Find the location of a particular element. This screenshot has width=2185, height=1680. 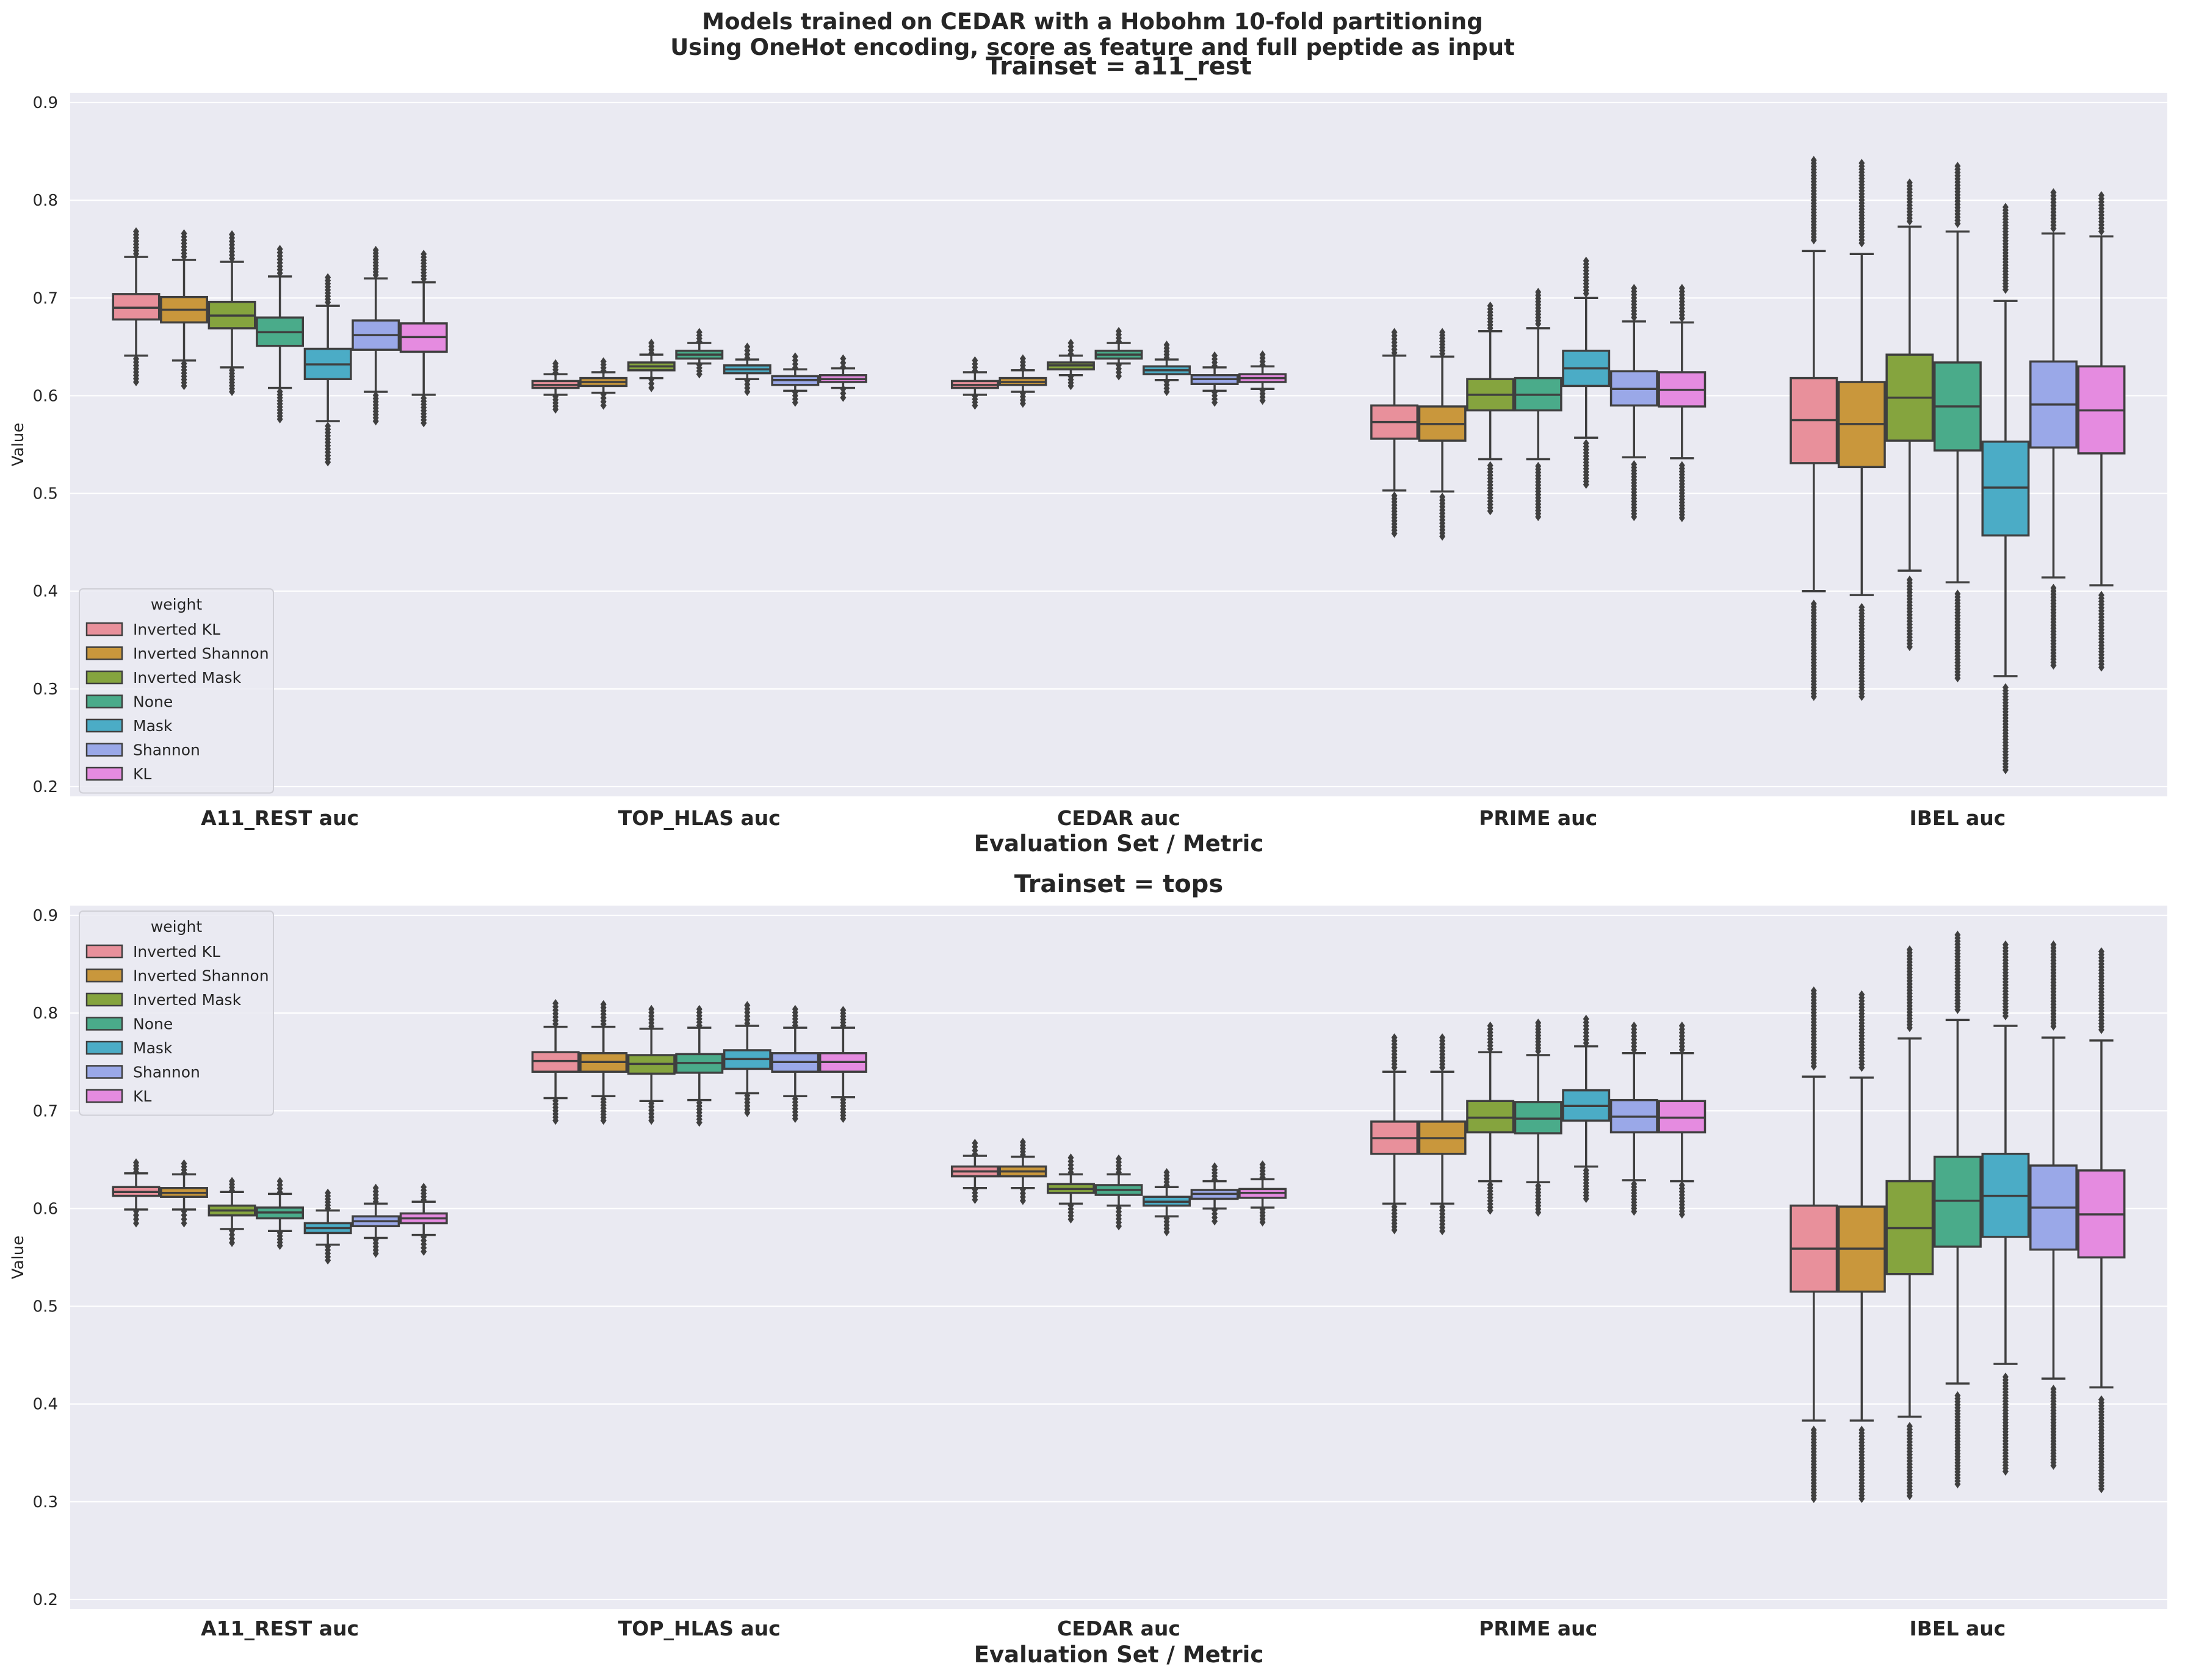

panel-title: Trainset = a11_rest is located at coordinates (1119, 66).